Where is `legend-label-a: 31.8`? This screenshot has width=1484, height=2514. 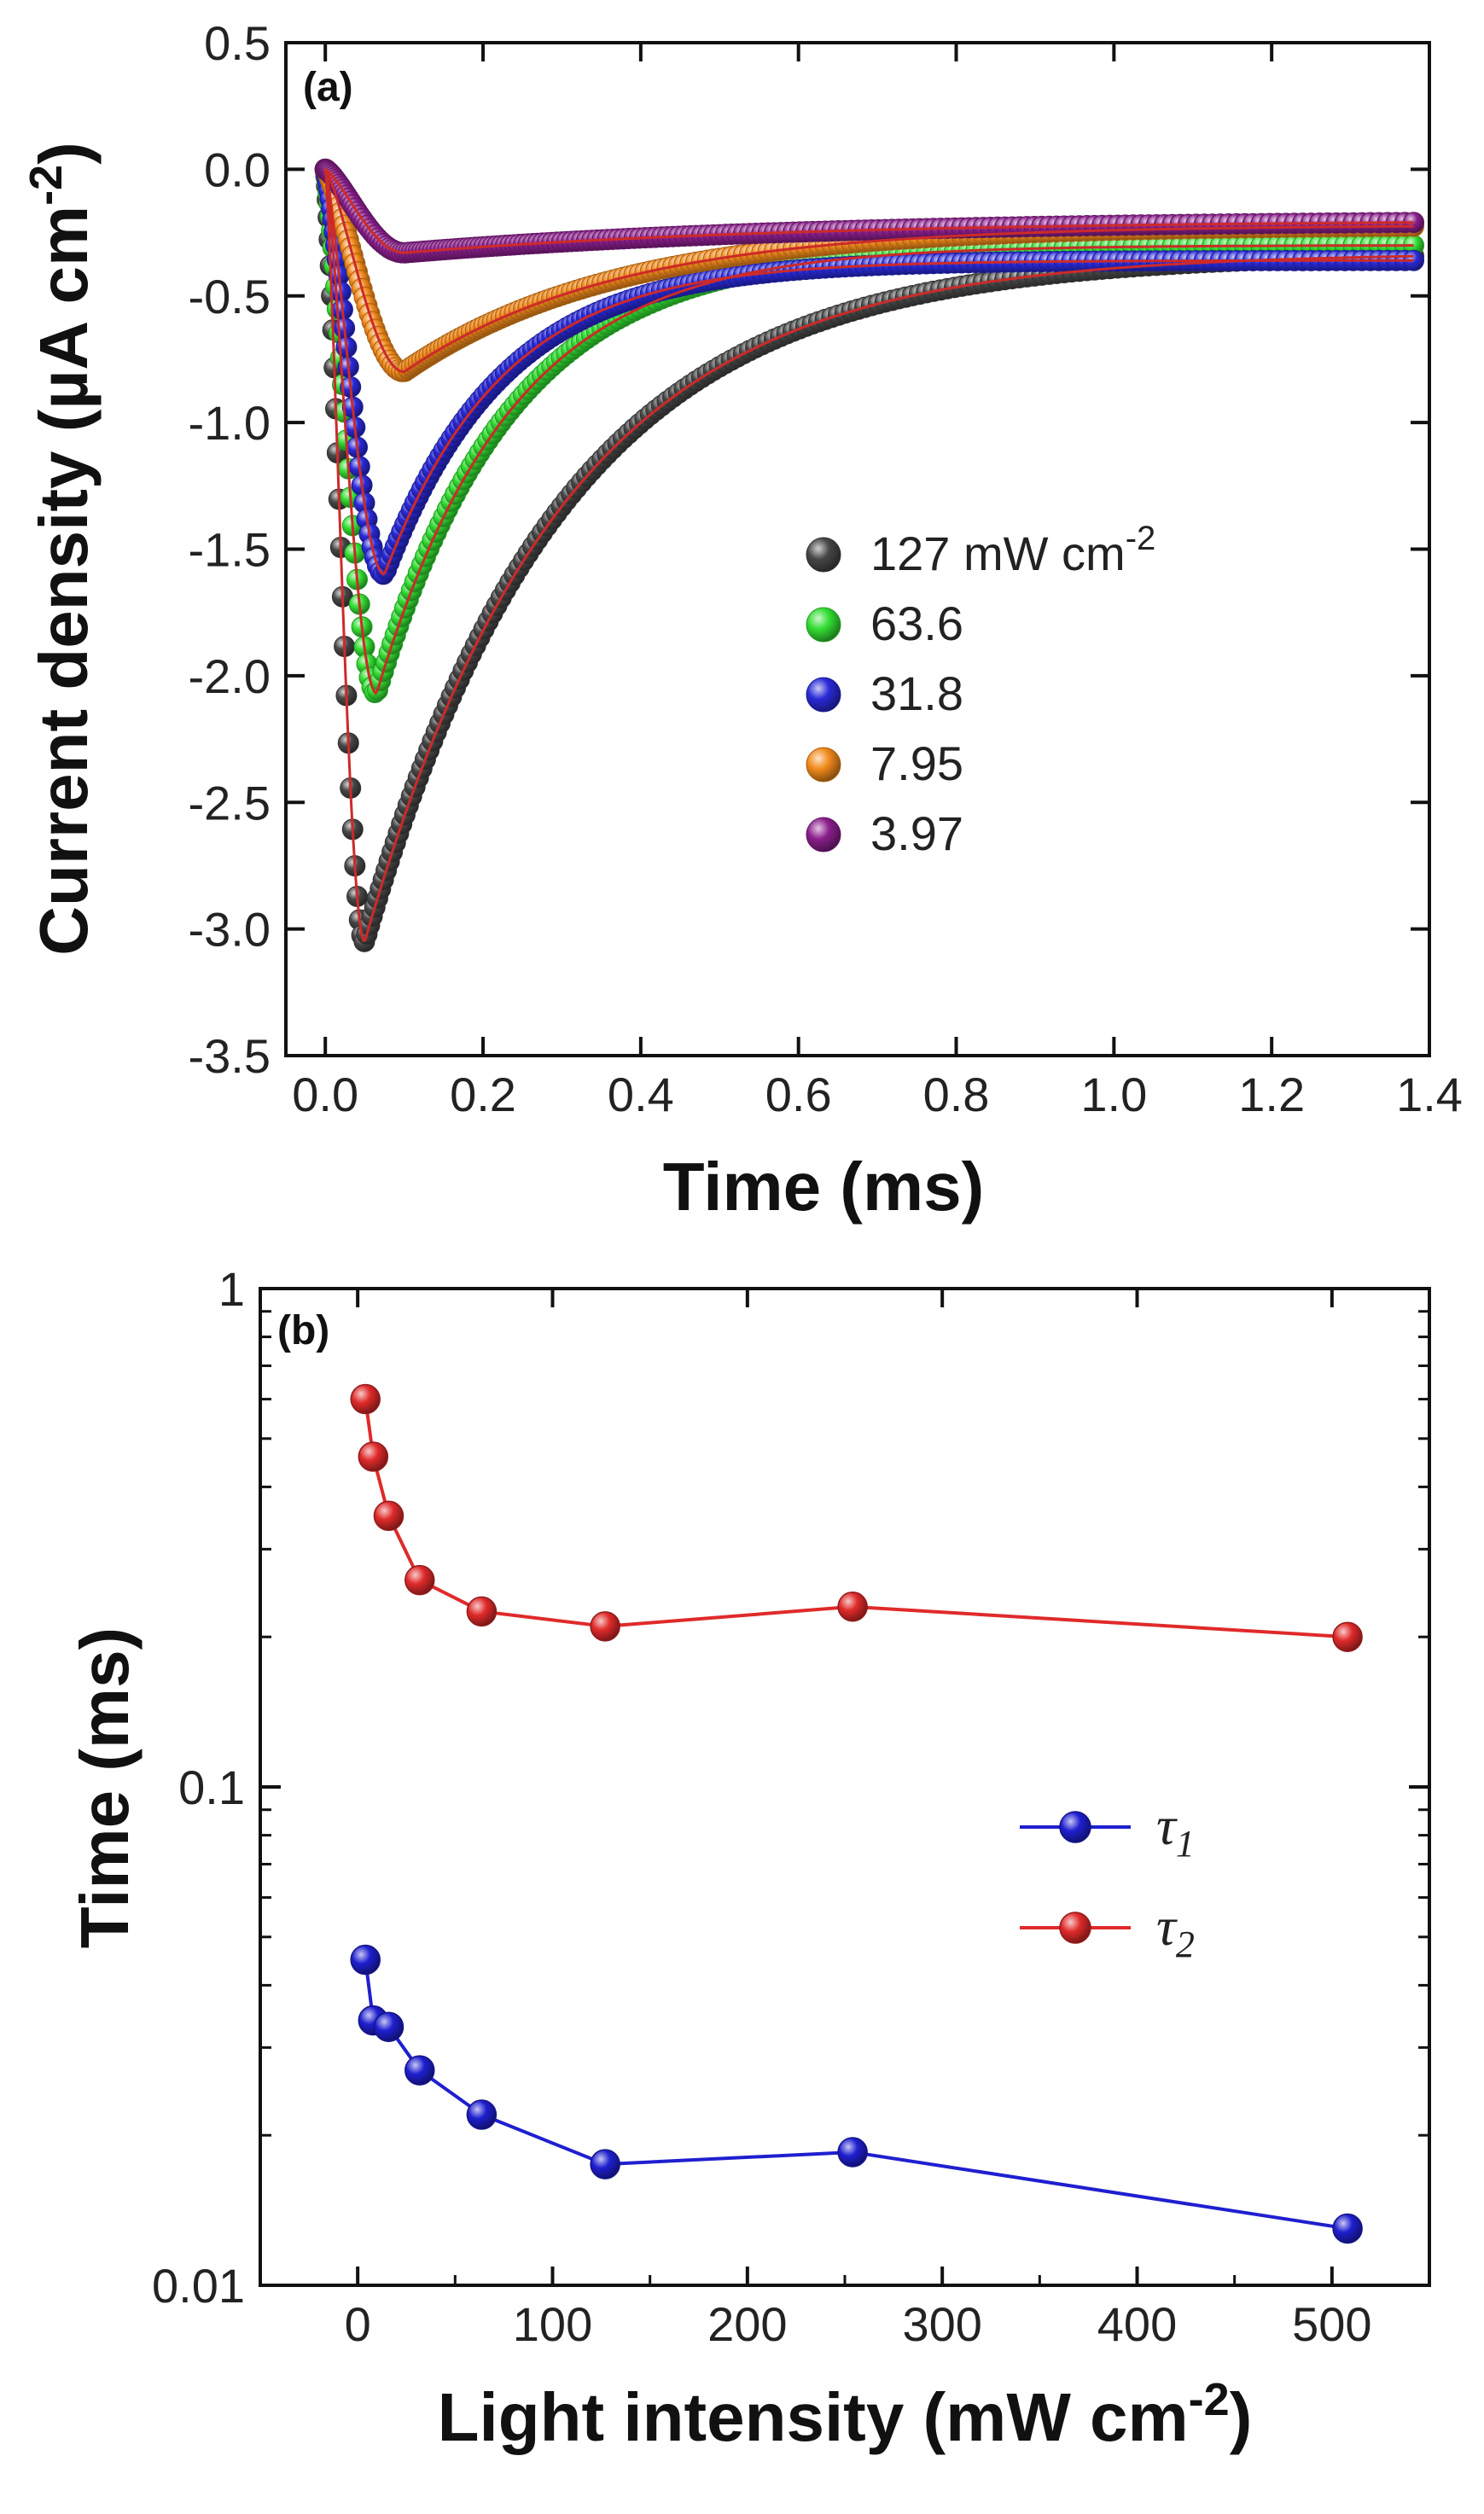 legend-label-a: 31.8 is located at coordinates (916, 693).